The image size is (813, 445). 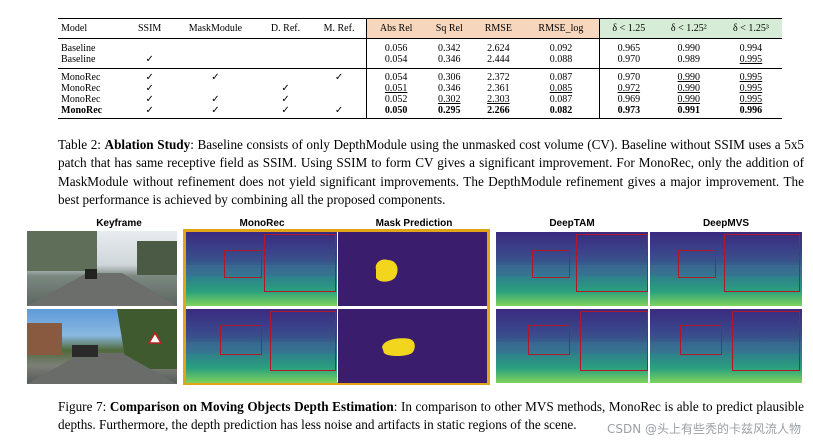 I want to click on cell-rmse: 2.624, so click(x=498, y=48).